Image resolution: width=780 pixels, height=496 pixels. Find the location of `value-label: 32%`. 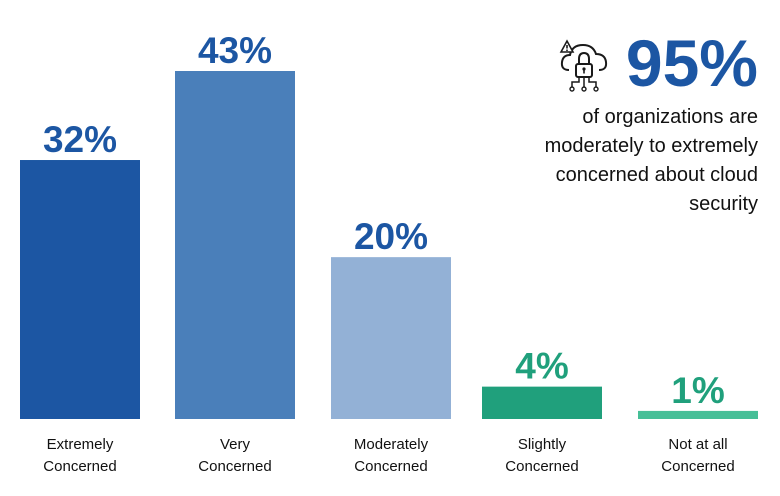

value-label: 32% is located at coordinates (80, 139).